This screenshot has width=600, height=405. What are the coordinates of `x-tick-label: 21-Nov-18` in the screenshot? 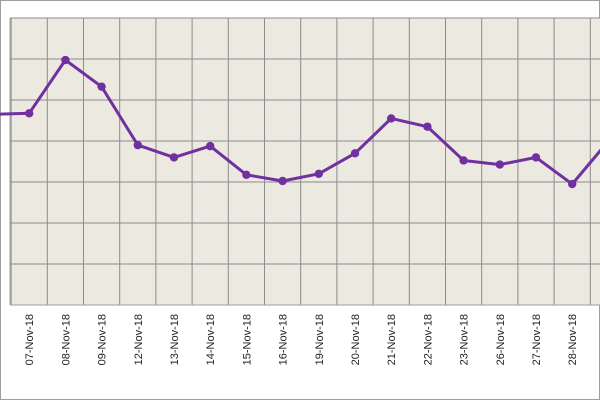 It's located at (392, 339).